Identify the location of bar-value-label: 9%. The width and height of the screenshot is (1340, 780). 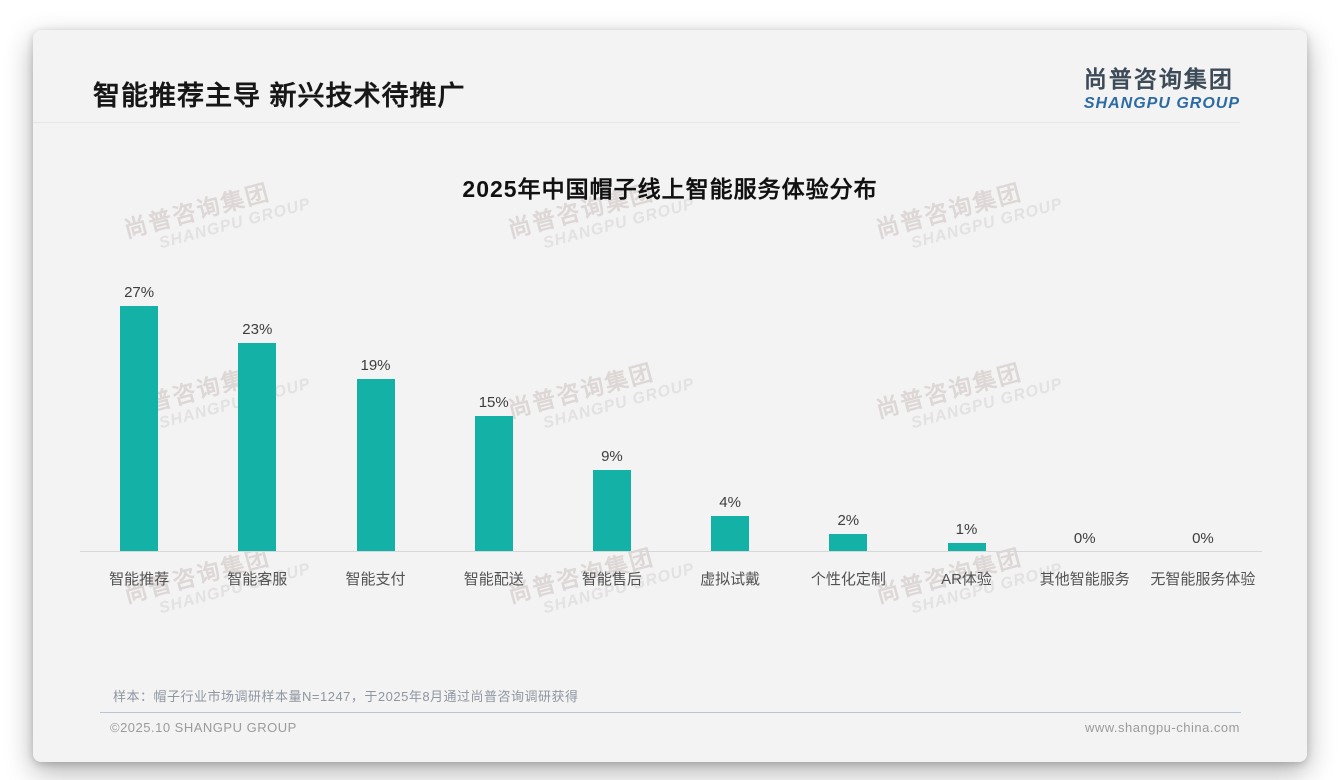
(612, 457).